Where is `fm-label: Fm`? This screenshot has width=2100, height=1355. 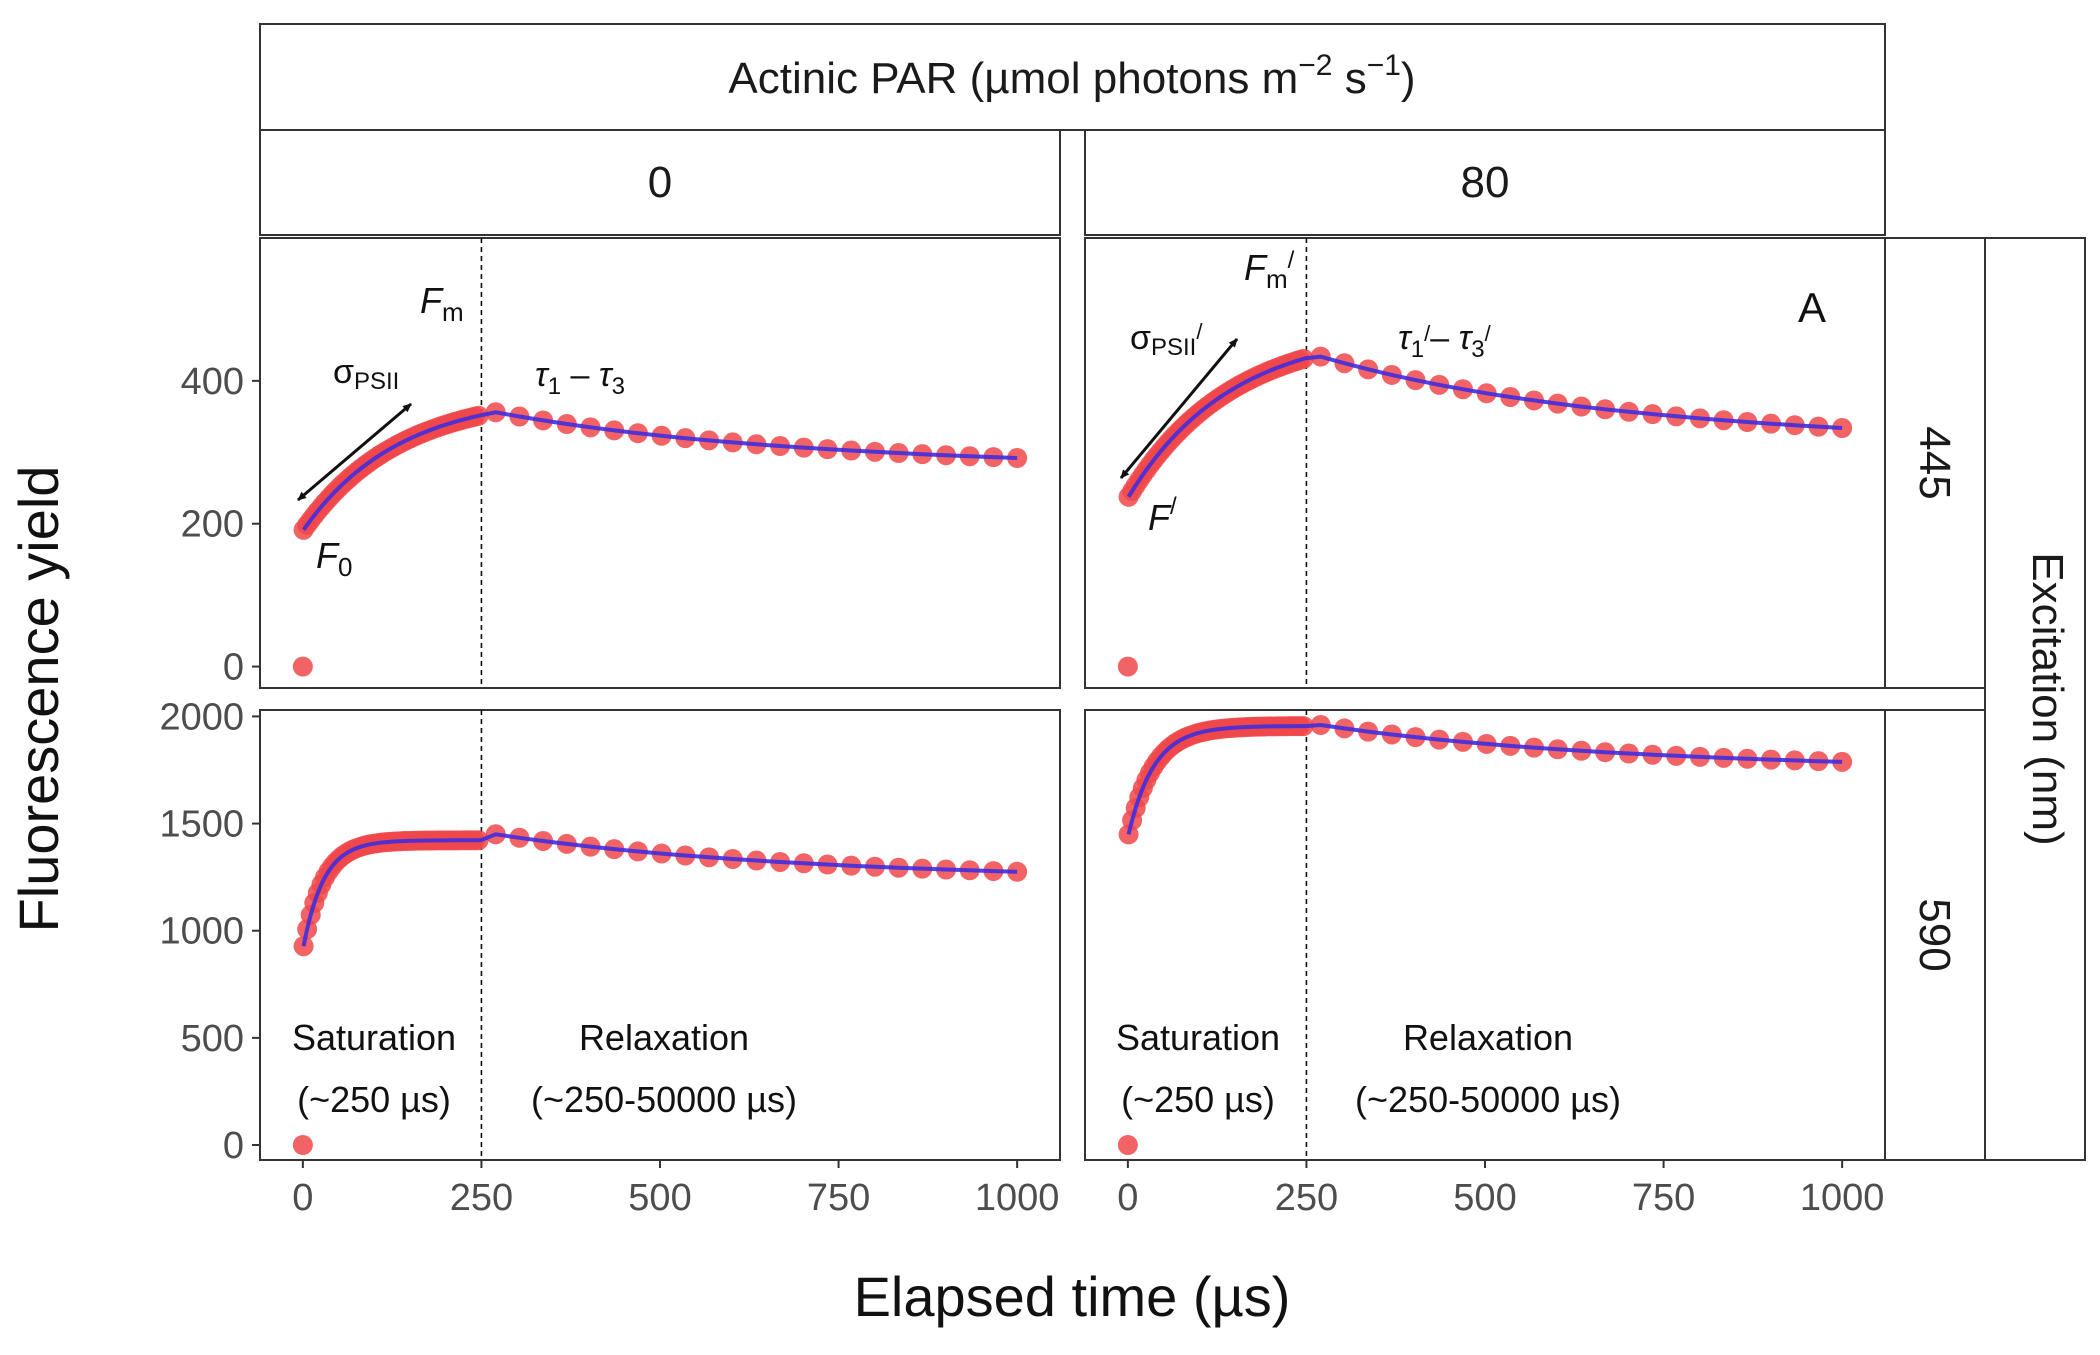 fm-label: Fm is located at coordinates (442, 303).